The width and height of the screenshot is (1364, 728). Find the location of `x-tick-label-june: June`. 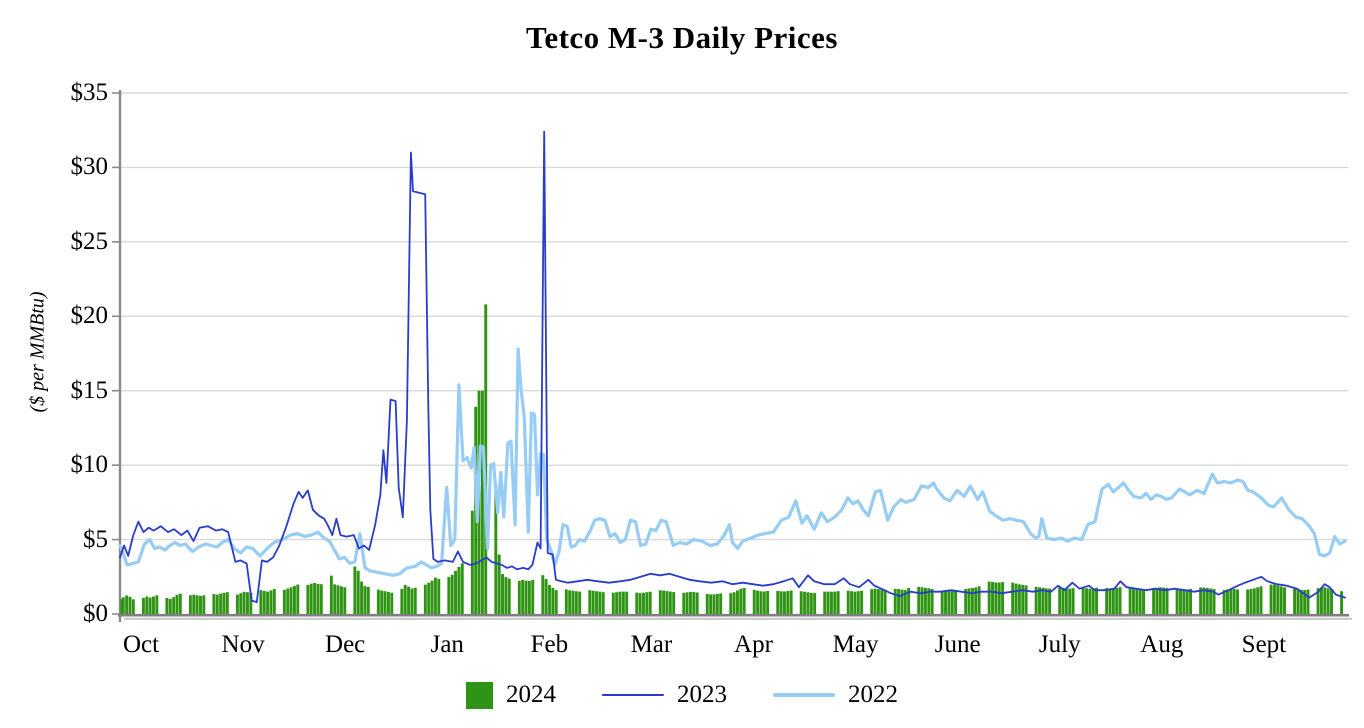

x-tick-label-june: June is located at coordinates (957, 644).